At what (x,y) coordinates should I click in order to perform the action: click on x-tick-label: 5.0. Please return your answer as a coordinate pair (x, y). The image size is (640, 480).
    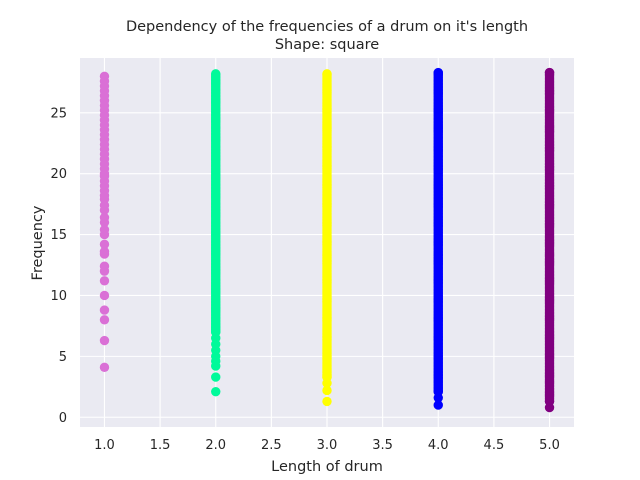
    Looking at the image, I should click on (549, 445).